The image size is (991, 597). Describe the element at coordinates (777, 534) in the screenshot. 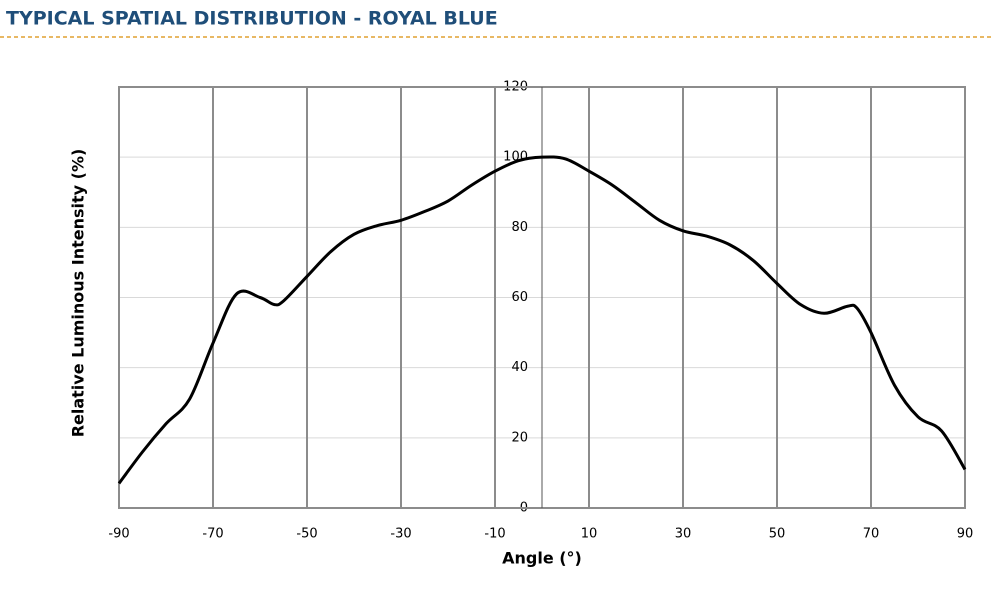

I see `x-tick-label: 50` at that location.